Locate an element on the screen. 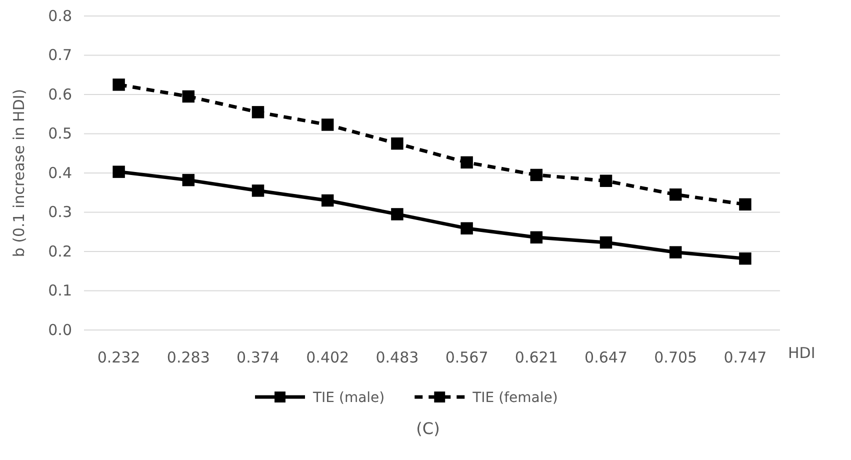 The image size is (851, 460). x-tick-label: 0.705 is located at coordinates (676, 357).